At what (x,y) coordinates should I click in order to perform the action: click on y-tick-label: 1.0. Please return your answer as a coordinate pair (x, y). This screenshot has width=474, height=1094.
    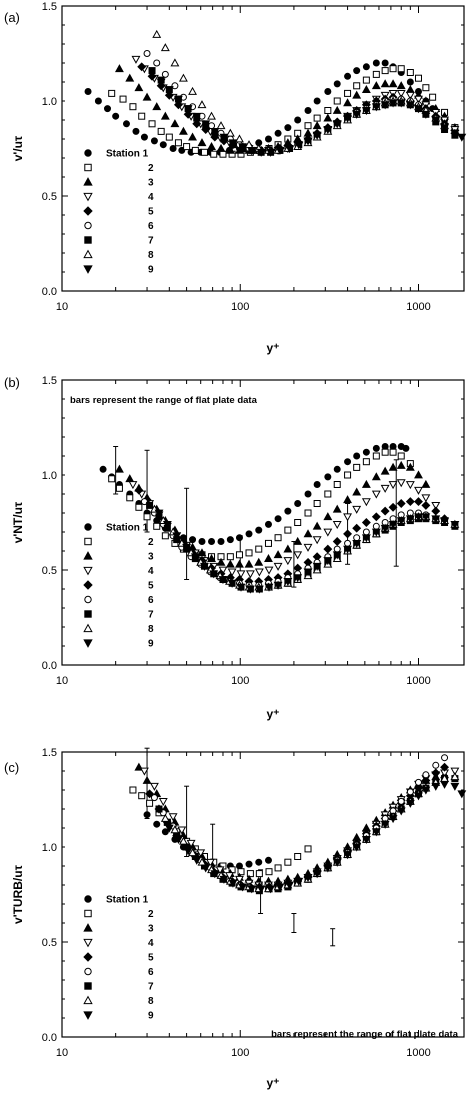
    Looking at the image, I should click on (49, 476).